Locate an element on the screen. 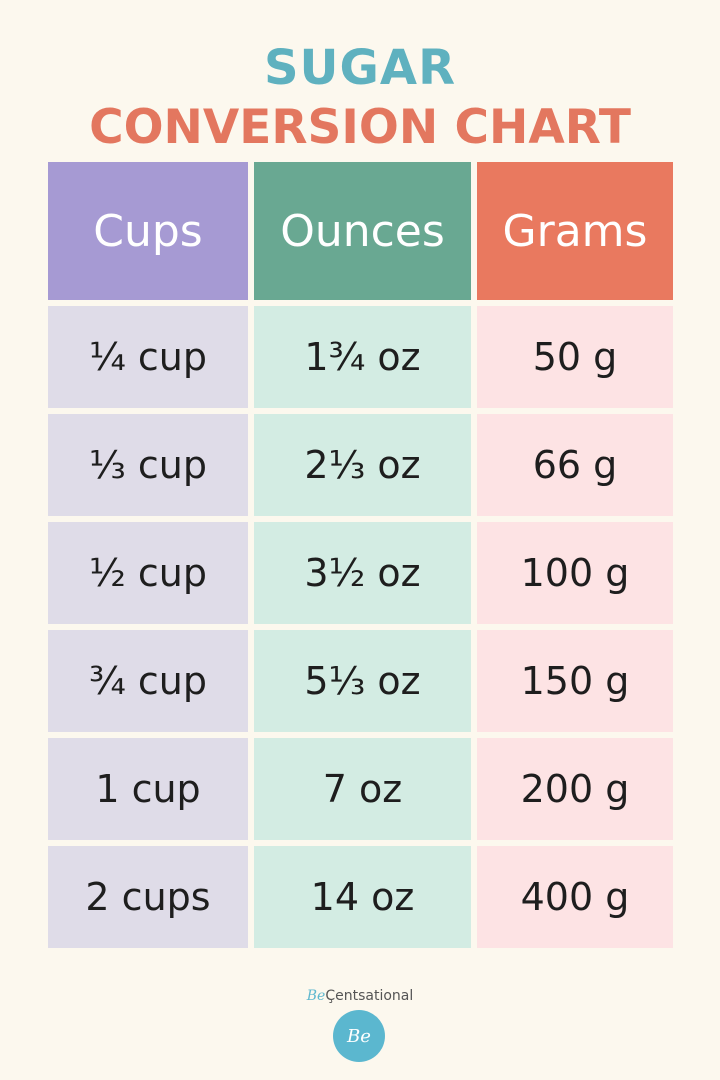 The image size is (720, 1080). cell-cups: 2 cups is located at coordinates (148, 897).